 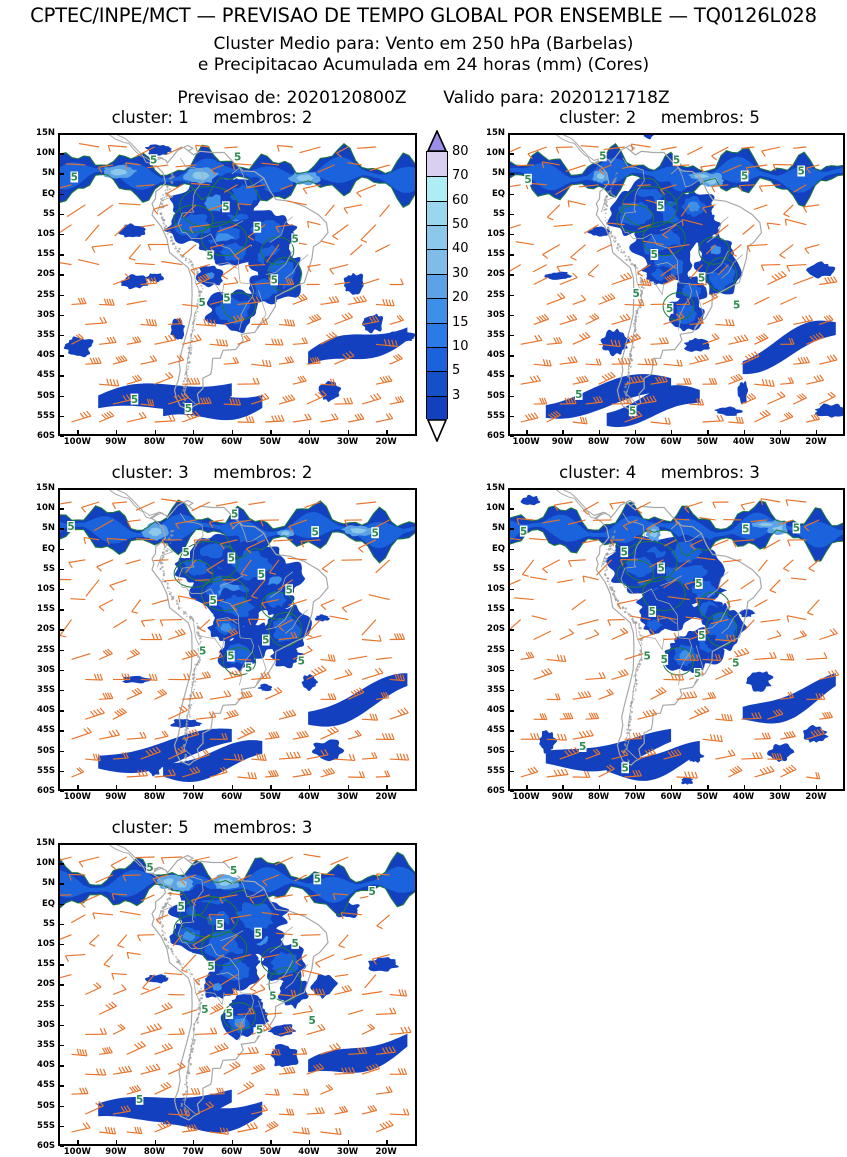 What do you see at coordinates (437, 430) in the screenshot?
I see `colorbar-bottom-arrow-icon` at bounding box center [437, 430].